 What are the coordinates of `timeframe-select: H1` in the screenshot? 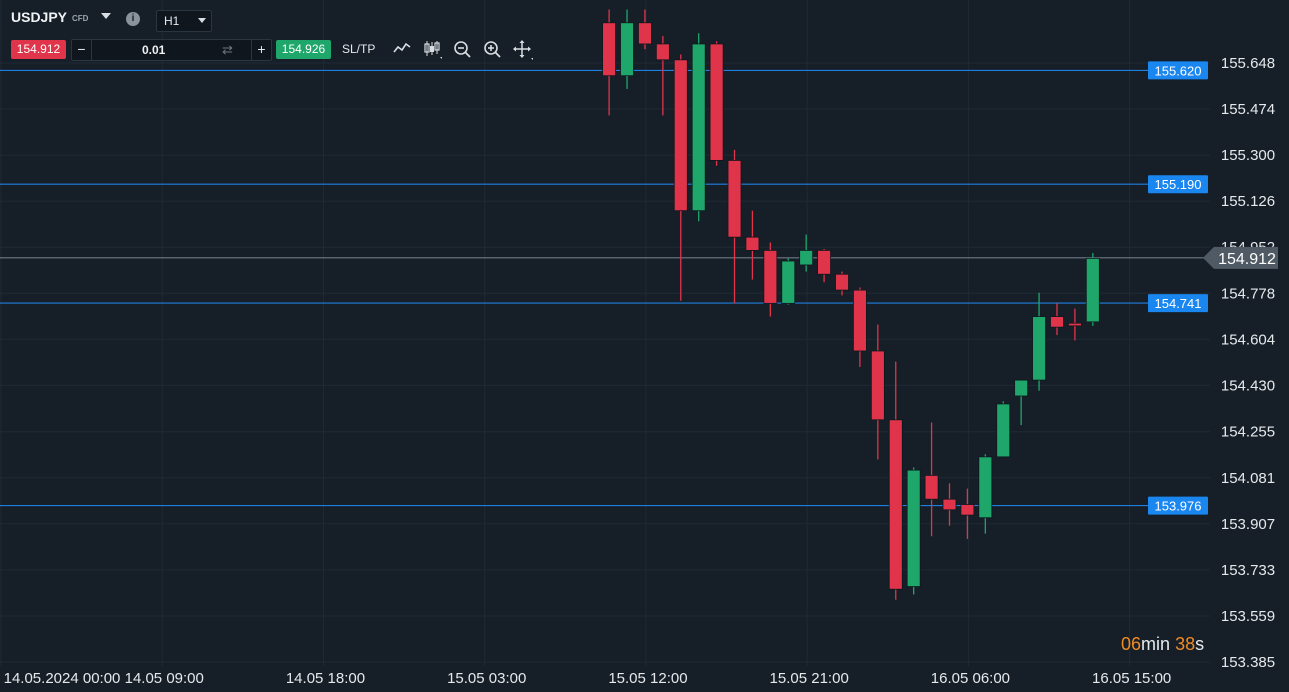 It's located at (184, 21).